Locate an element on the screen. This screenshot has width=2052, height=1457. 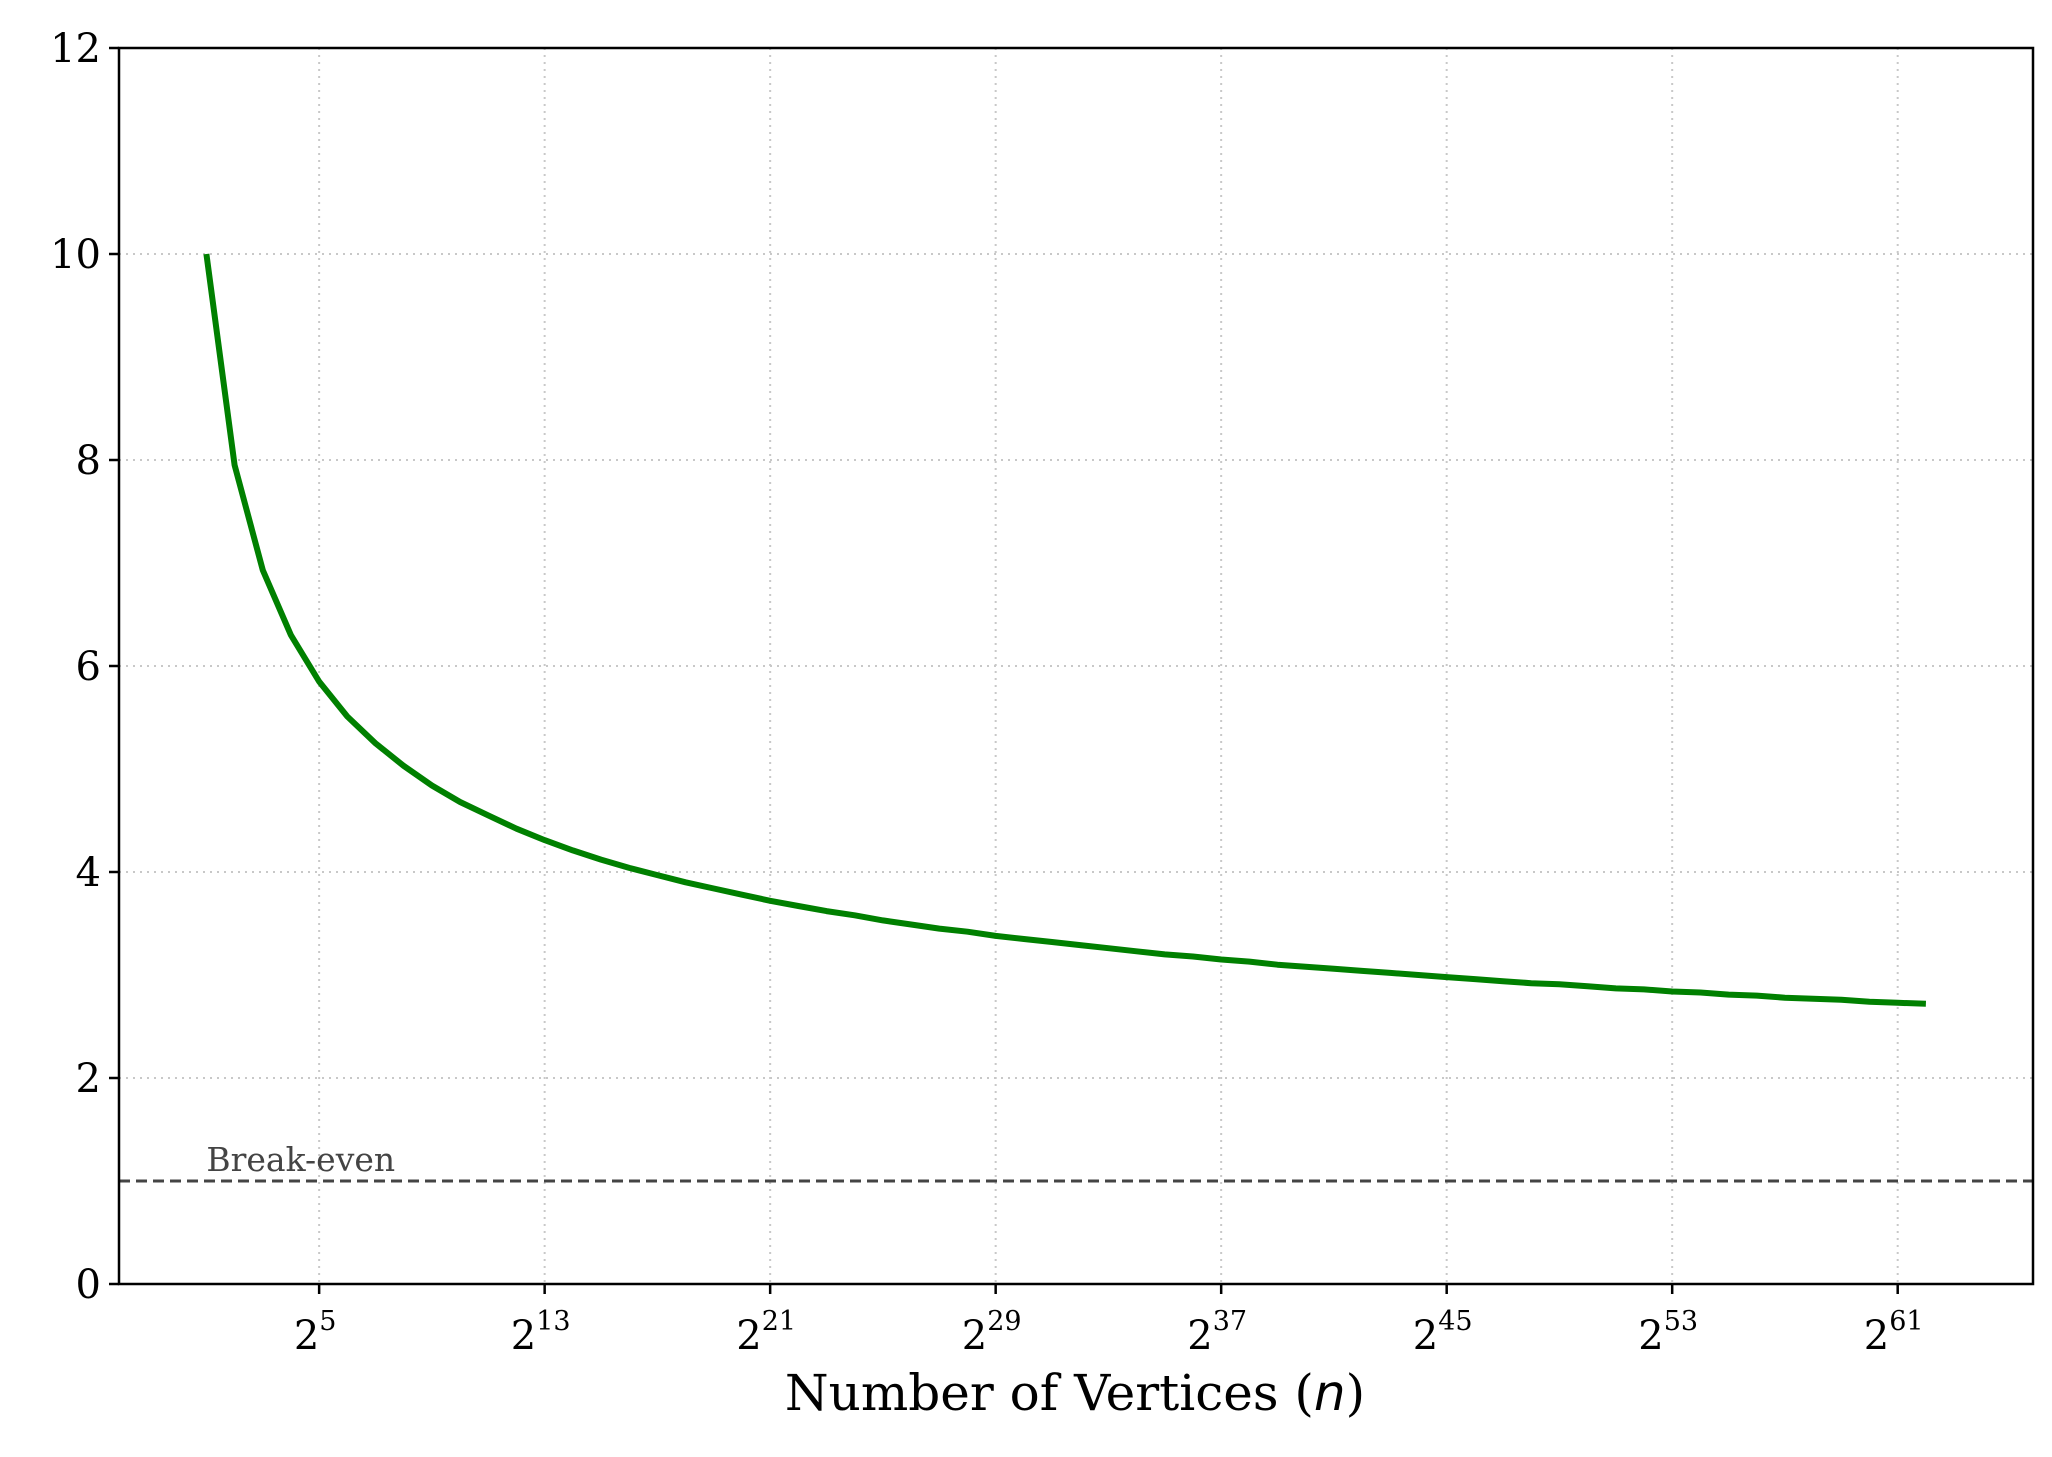
y-tick-label: 0 is located at coordinates (88, 1285).